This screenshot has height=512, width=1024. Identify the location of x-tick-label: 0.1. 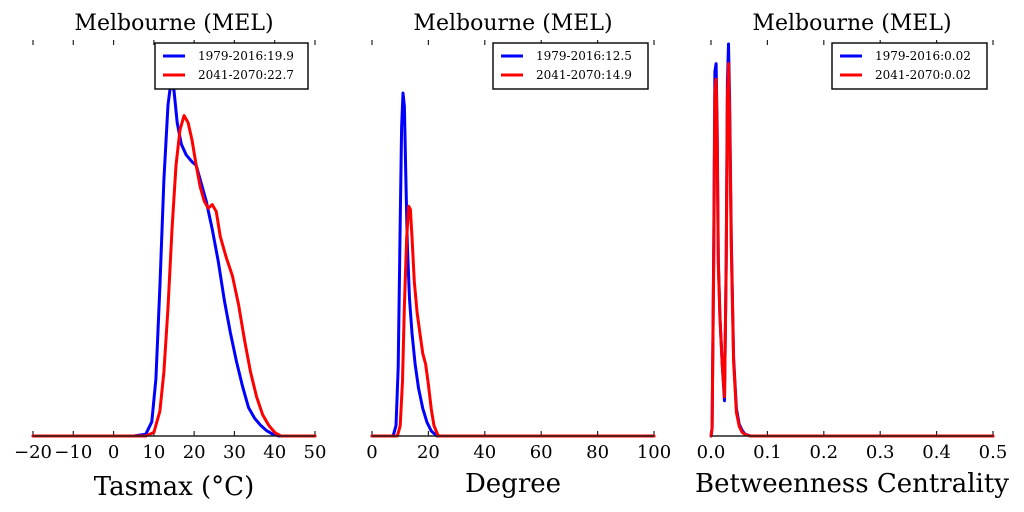
(767, 452).